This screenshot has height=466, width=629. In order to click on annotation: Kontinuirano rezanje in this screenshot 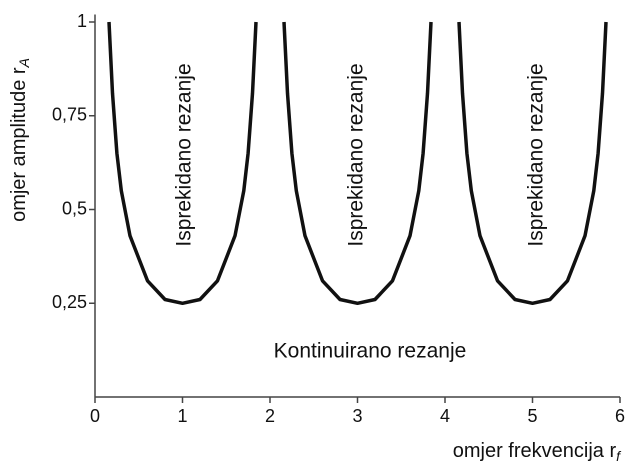, I will do `click(370, 351)`.